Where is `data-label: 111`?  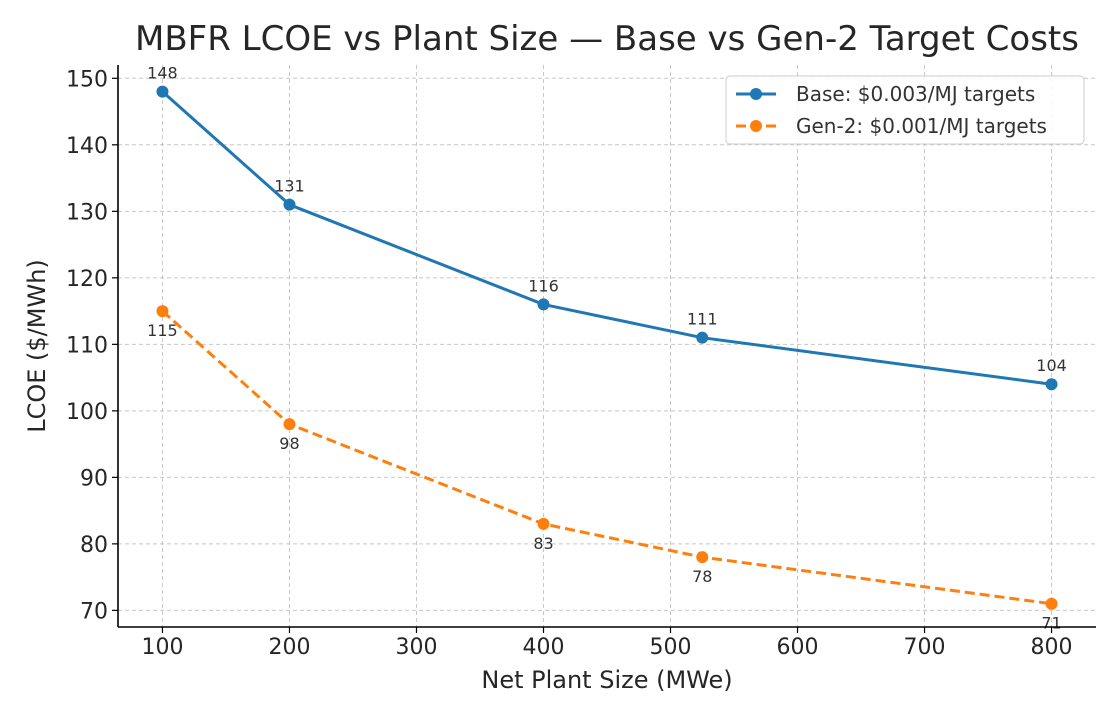 data-label: 111 is located at coordinates (702, 319).